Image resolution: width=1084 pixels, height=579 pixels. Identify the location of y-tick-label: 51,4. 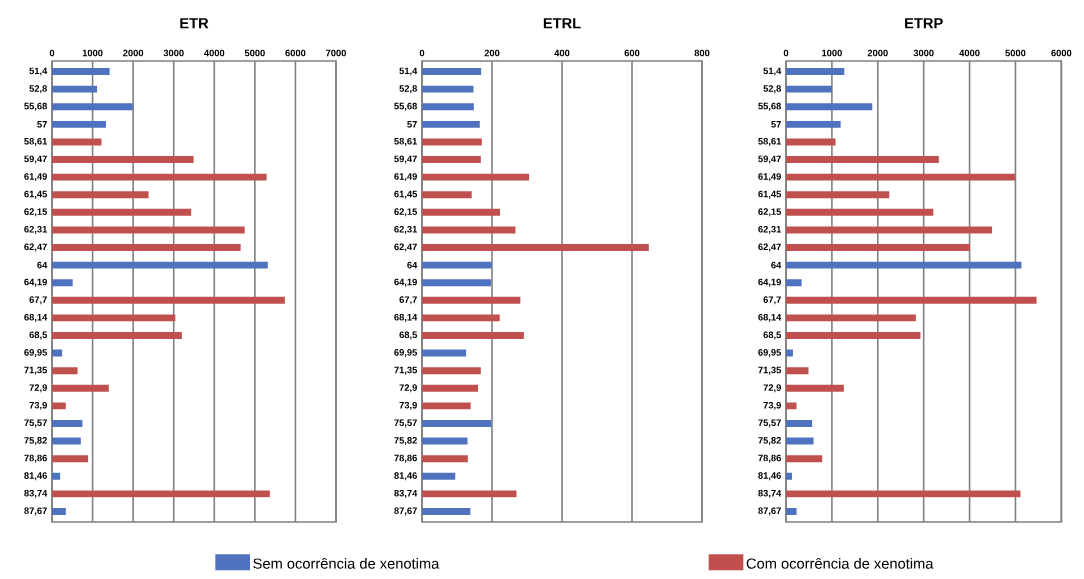
(772, 71).